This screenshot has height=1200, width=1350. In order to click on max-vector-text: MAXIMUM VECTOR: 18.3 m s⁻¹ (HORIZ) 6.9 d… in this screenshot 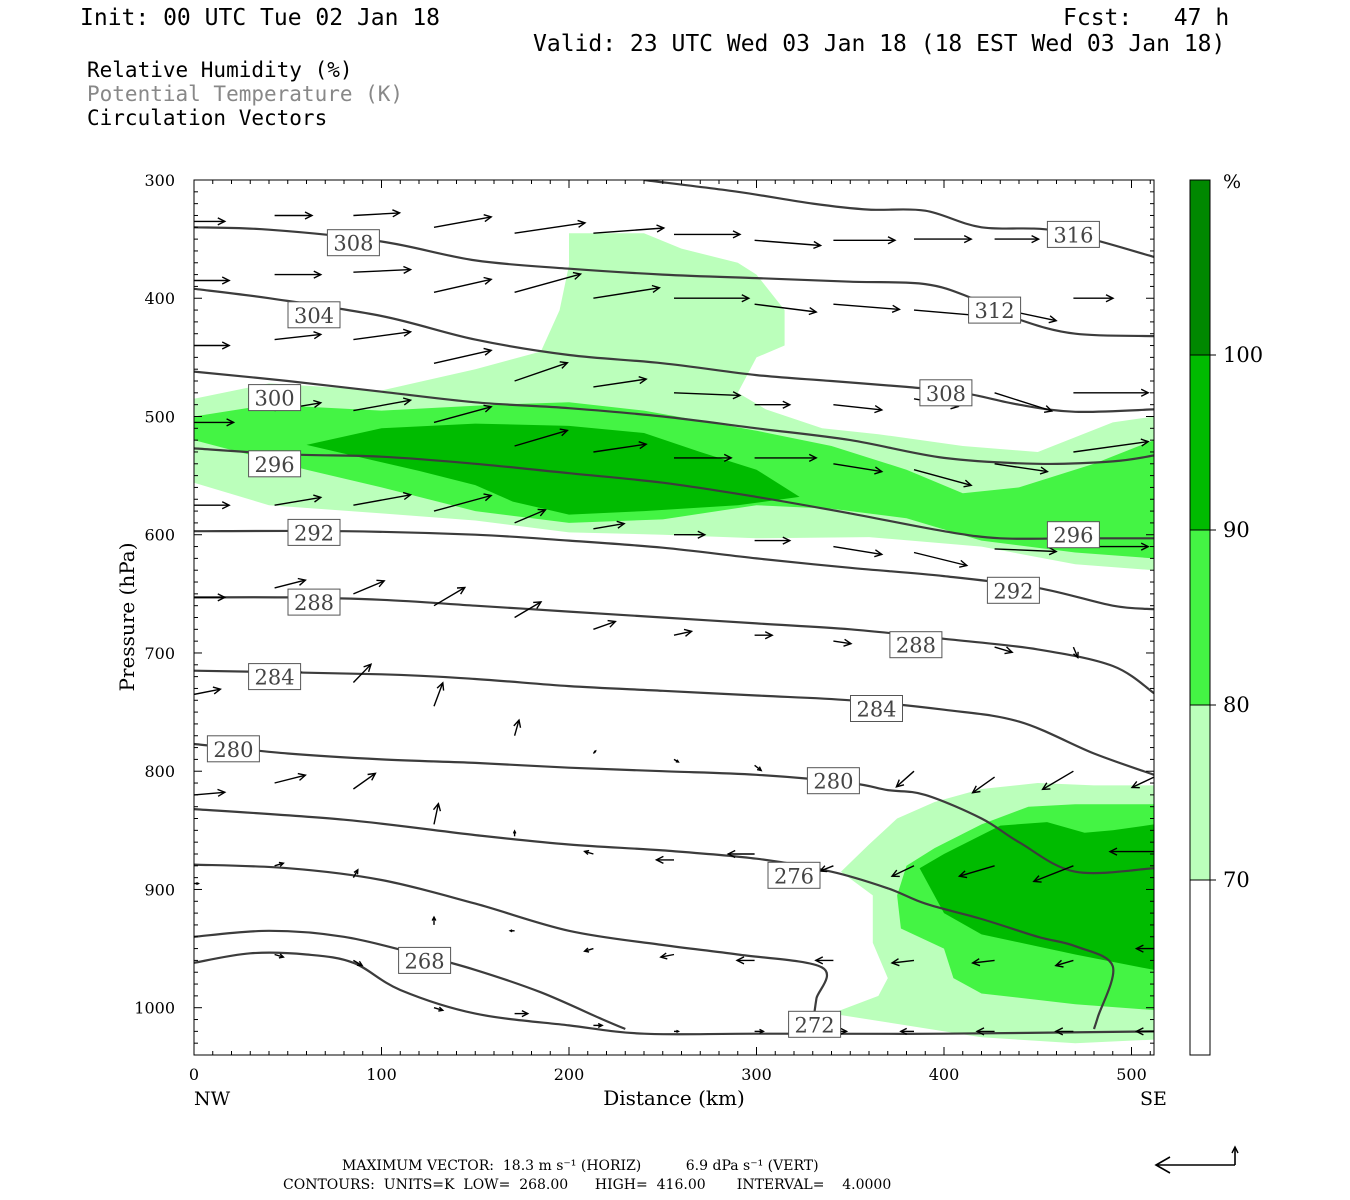, I will do `click(580, 1166)`.